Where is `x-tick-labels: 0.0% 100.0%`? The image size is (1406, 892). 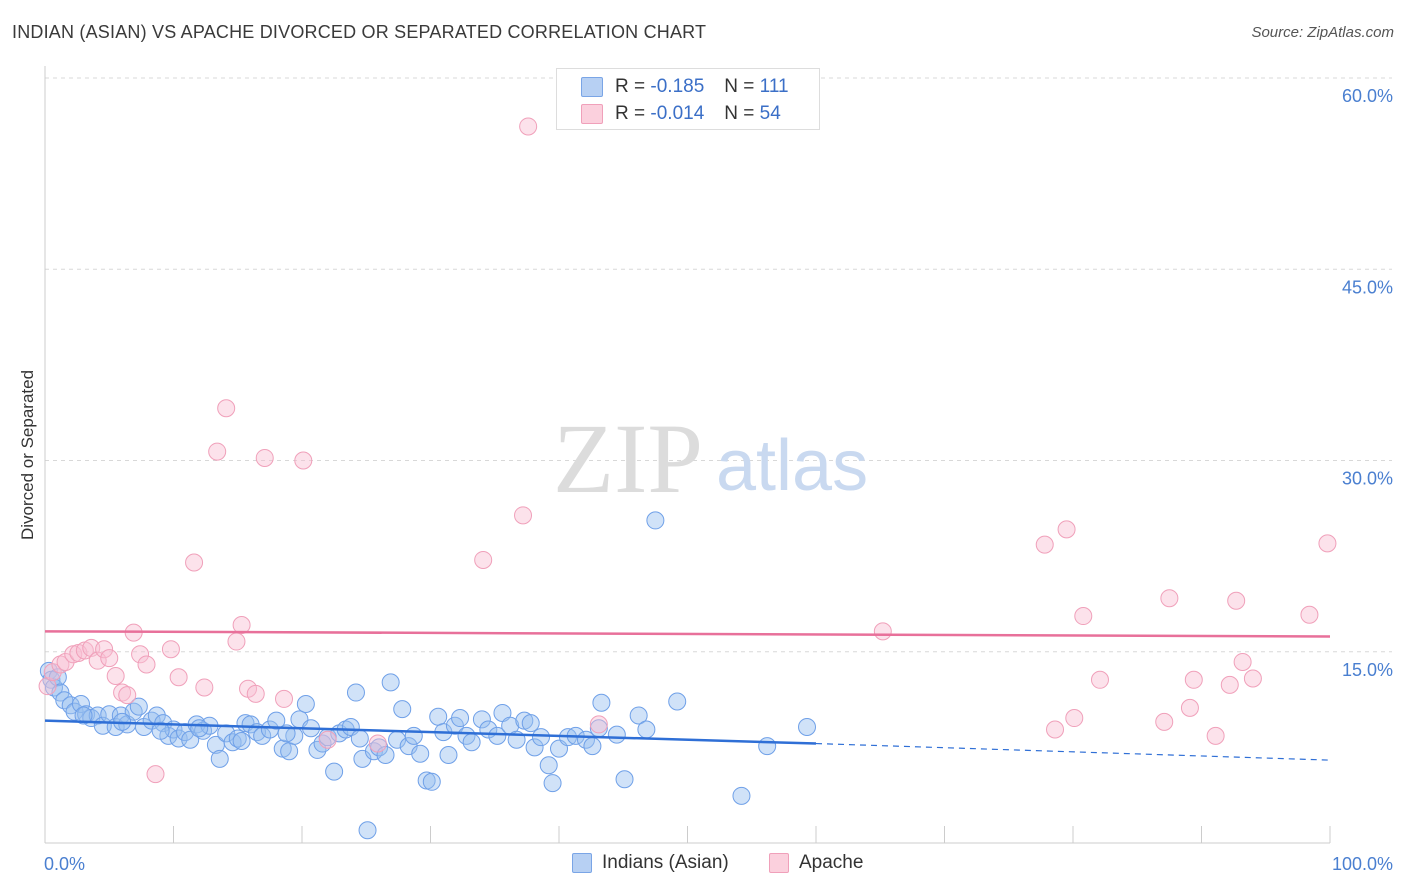
x-tick-labels: 0.0% 100.0% is located at coordinates (718, 864).